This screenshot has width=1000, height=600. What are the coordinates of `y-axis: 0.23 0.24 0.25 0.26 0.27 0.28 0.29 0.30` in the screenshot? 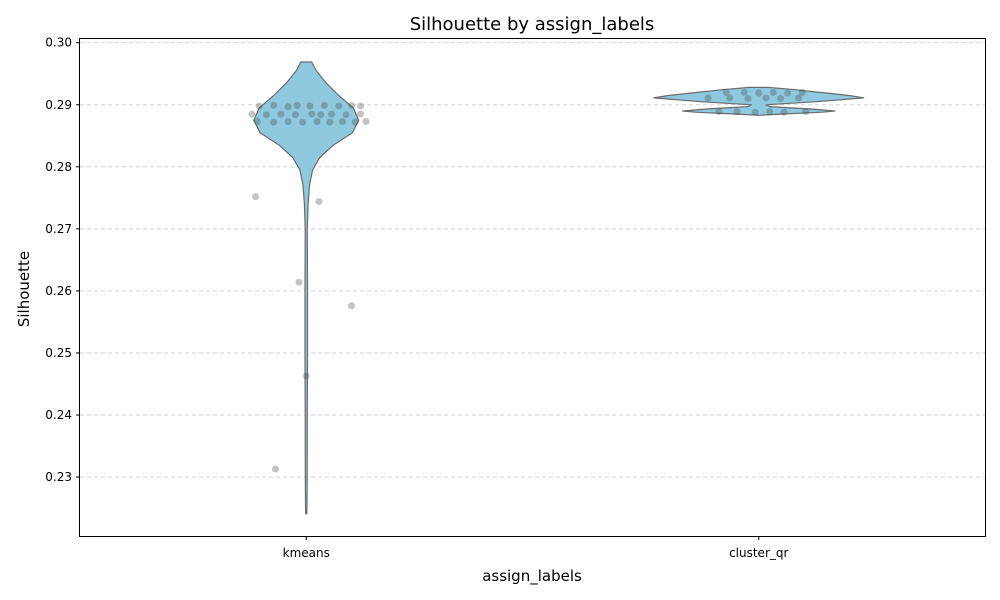 It's located at (62, 260).